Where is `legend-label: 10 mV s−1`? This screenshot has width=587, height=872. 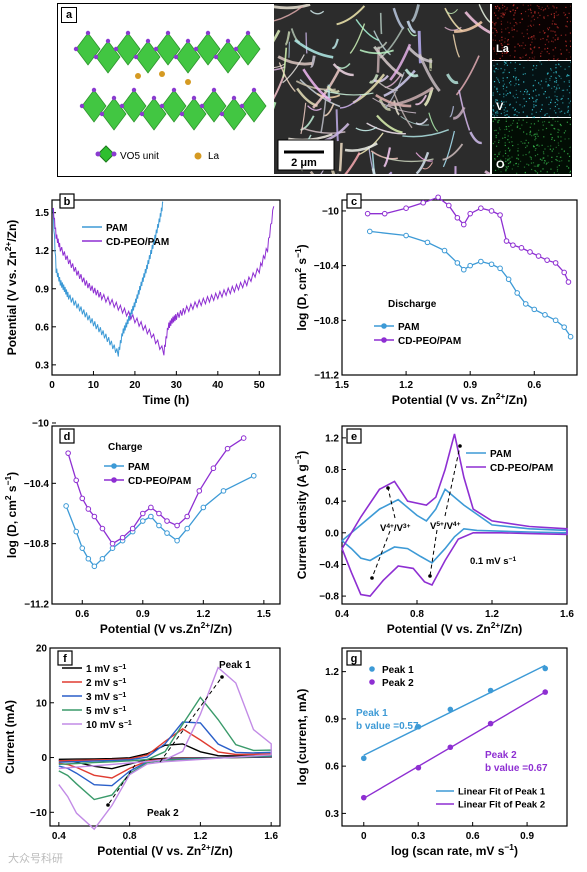 legend-label: 10 mV s−1 is located at coordinates (109, 726).